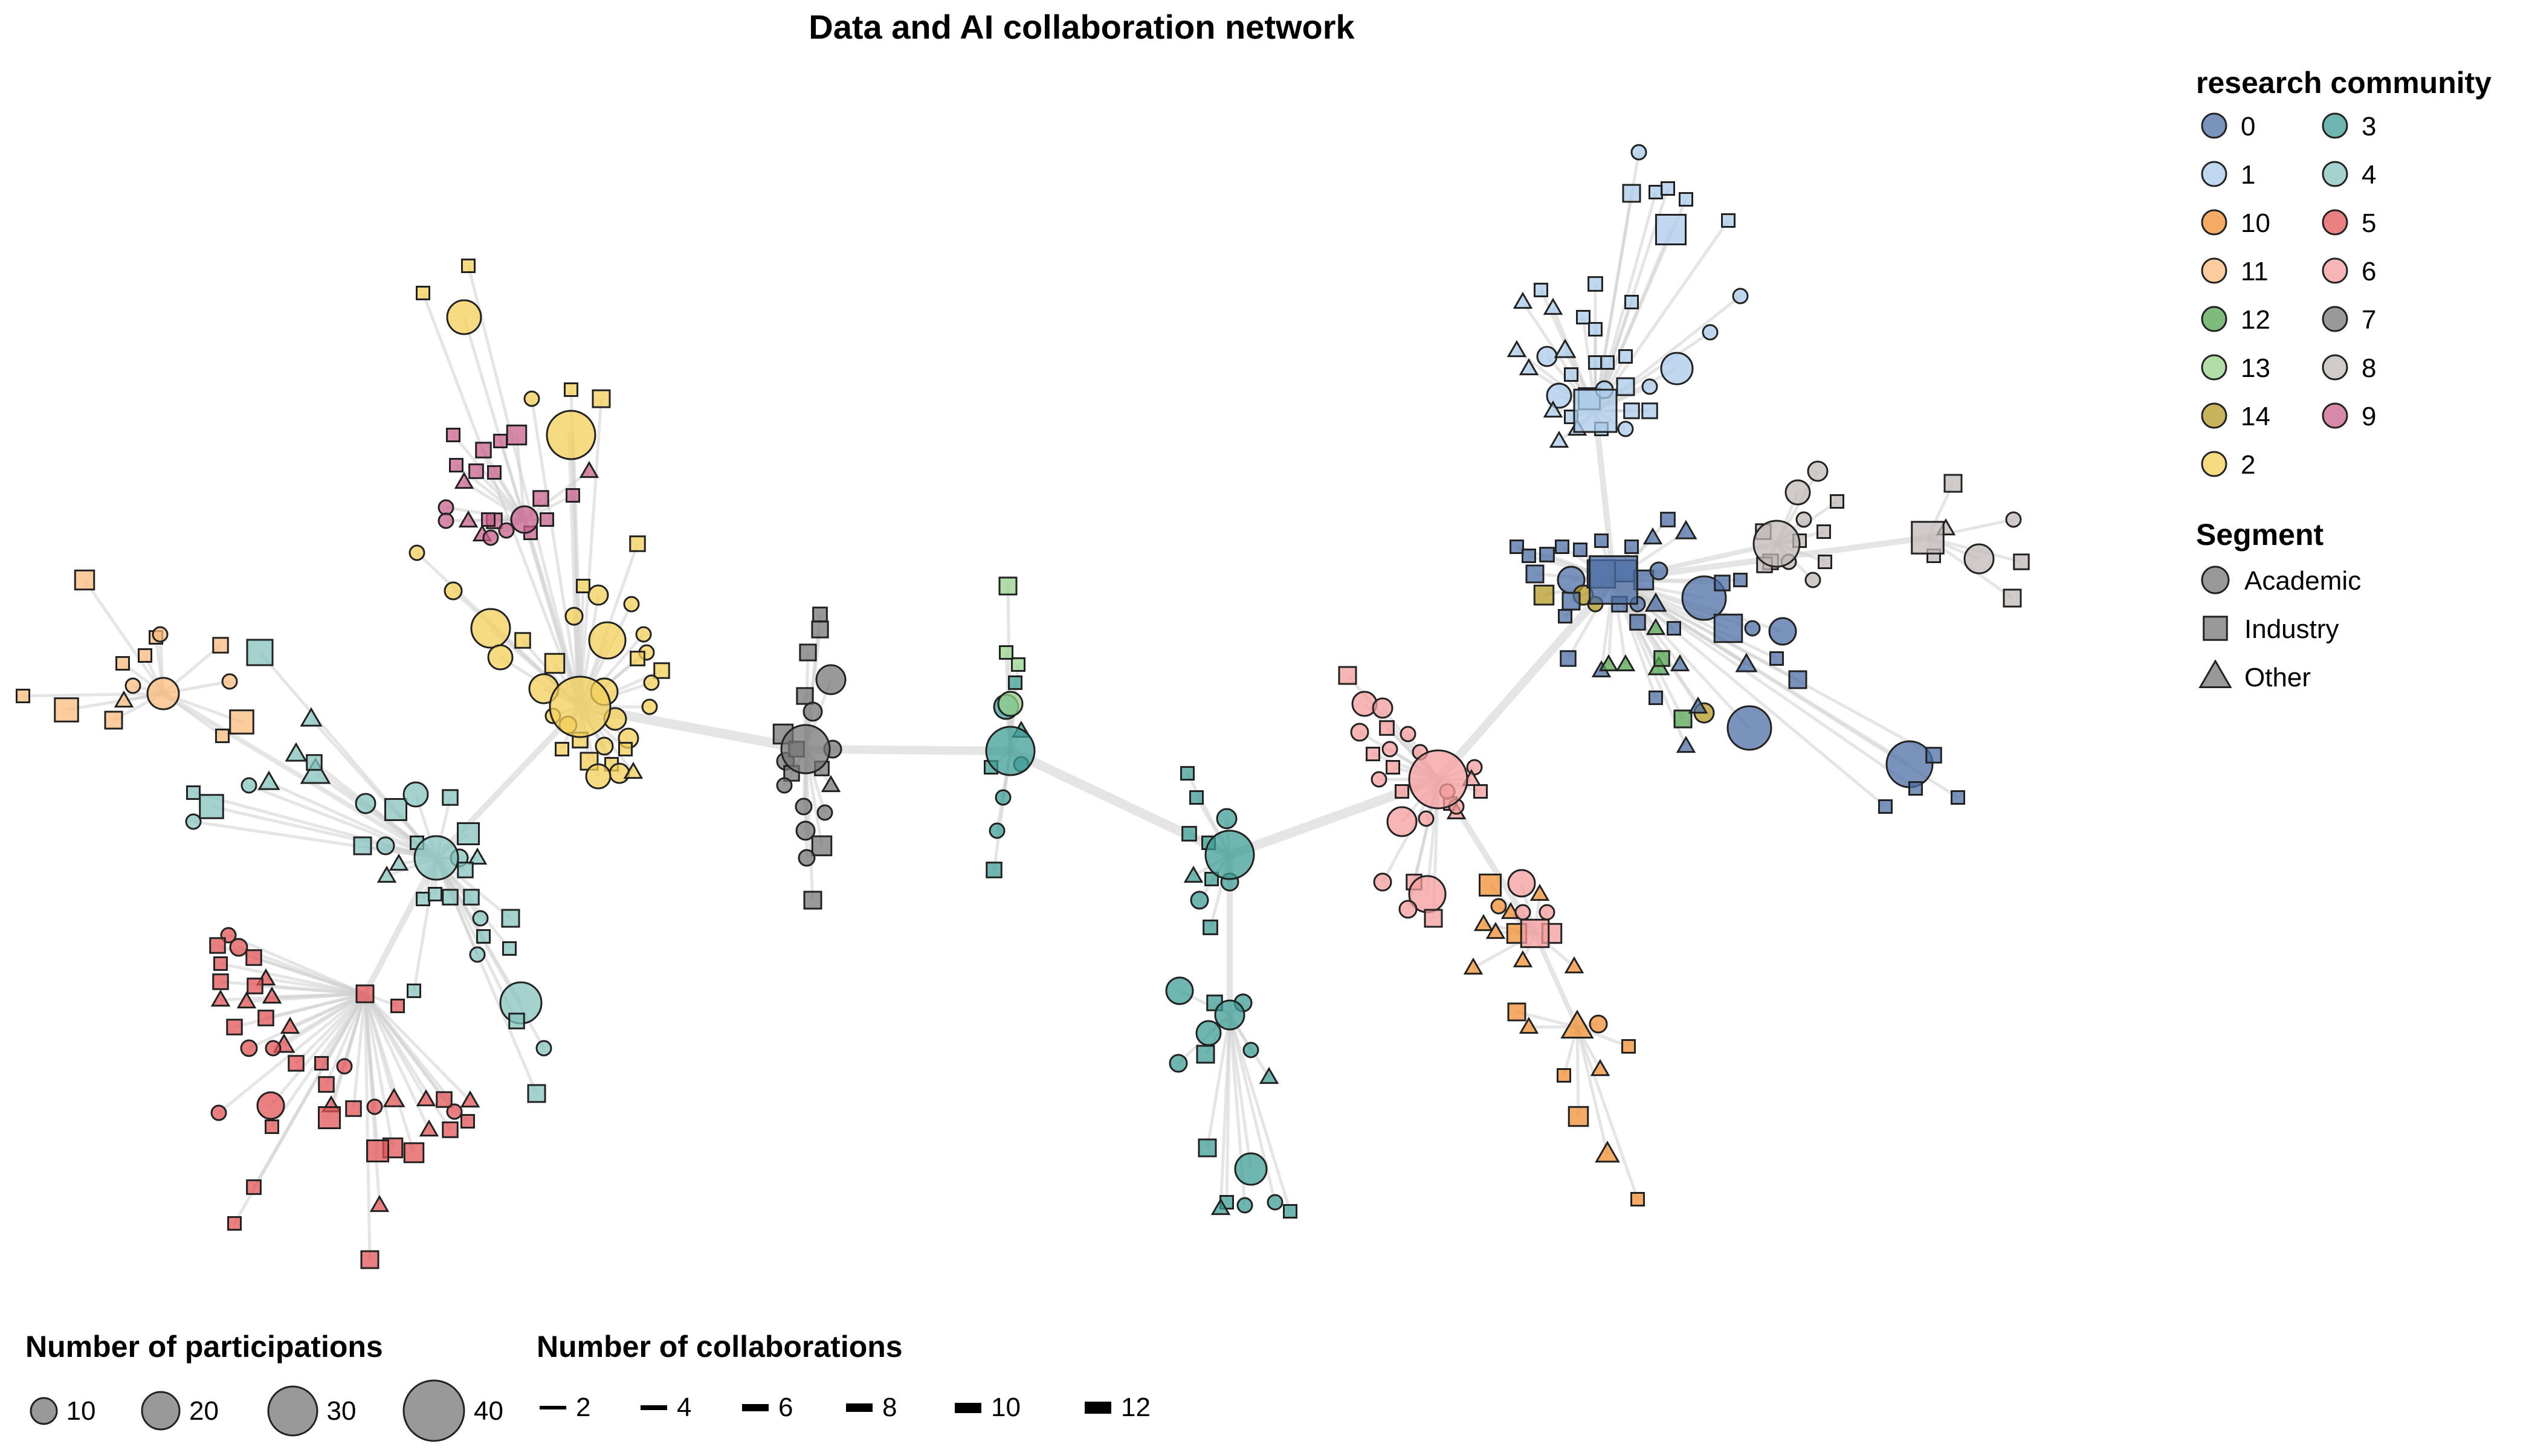 This screenshot has width=2535, height=1456. Describe the element at coordinates (204, 1347) in the screenshot. I see `legend-participations-title: Number of participations` at that location.